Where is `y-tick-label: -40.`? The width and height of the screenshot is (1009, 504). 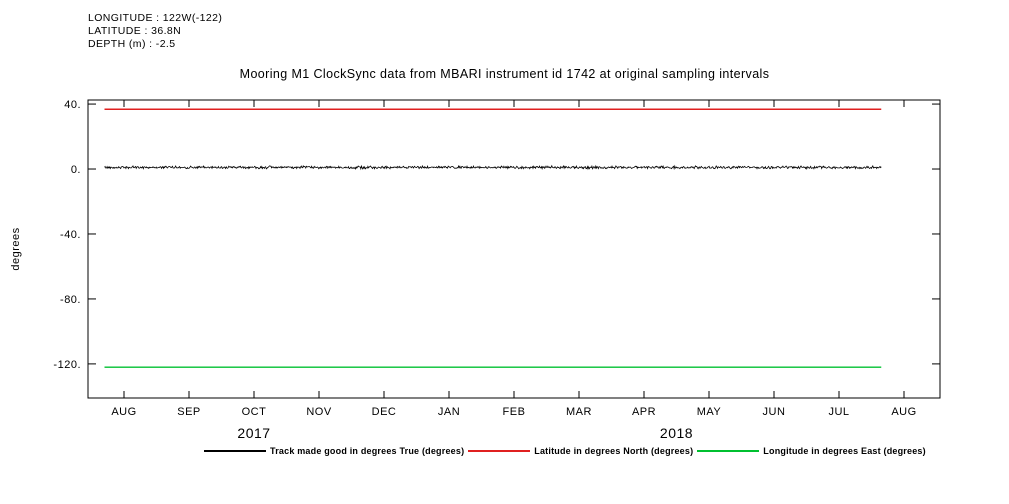 y-tick-label: -40. is located at coordinates (70, 235).